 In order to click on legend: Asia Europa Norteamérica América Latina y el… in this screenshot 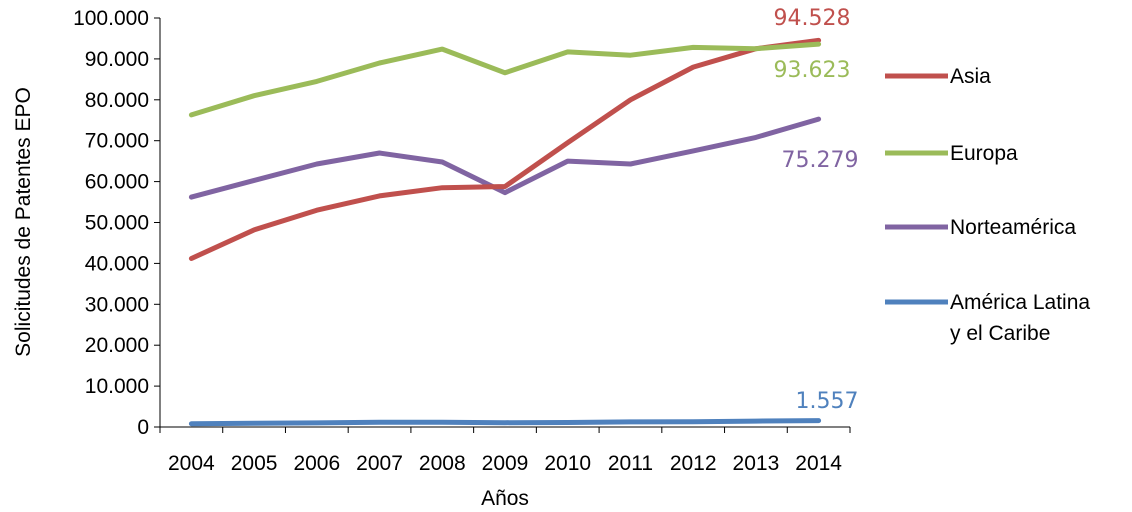, I will do `click(987, 205)`.